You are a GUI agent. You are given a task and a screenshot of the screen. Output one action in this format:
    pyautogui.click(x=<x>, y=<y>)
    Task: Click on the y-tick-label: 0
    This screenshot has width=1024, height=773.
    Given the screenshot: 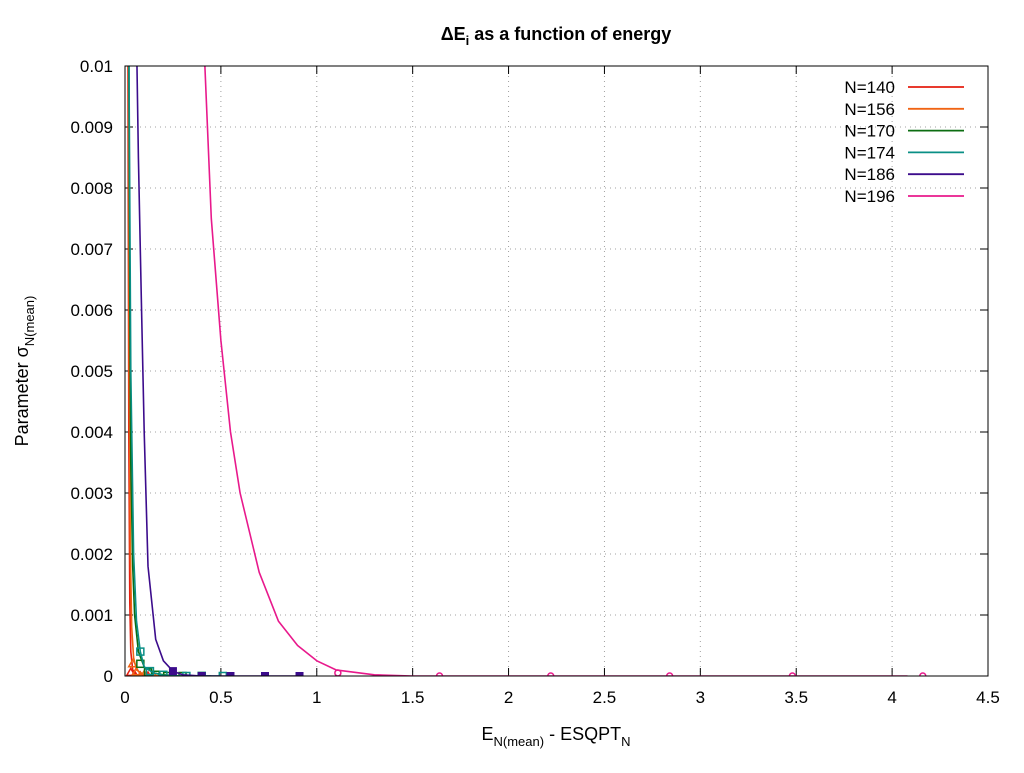 What is the action you would take?
    pyautogui.click(x=108, y=676)
    